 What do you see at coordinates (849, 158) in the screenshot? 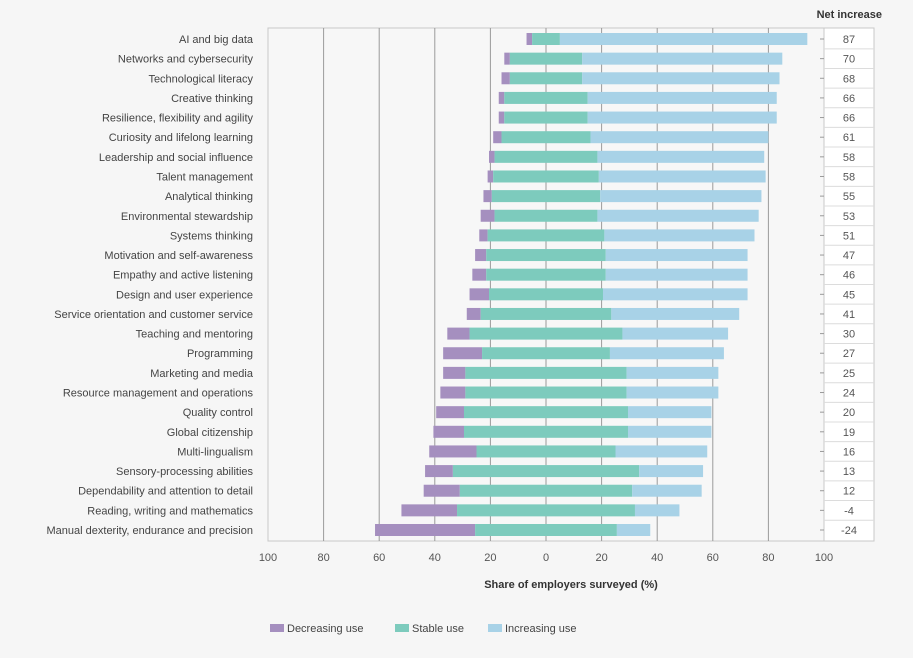
I see `net-increase-value: 58` at bounding box center [849, 158].